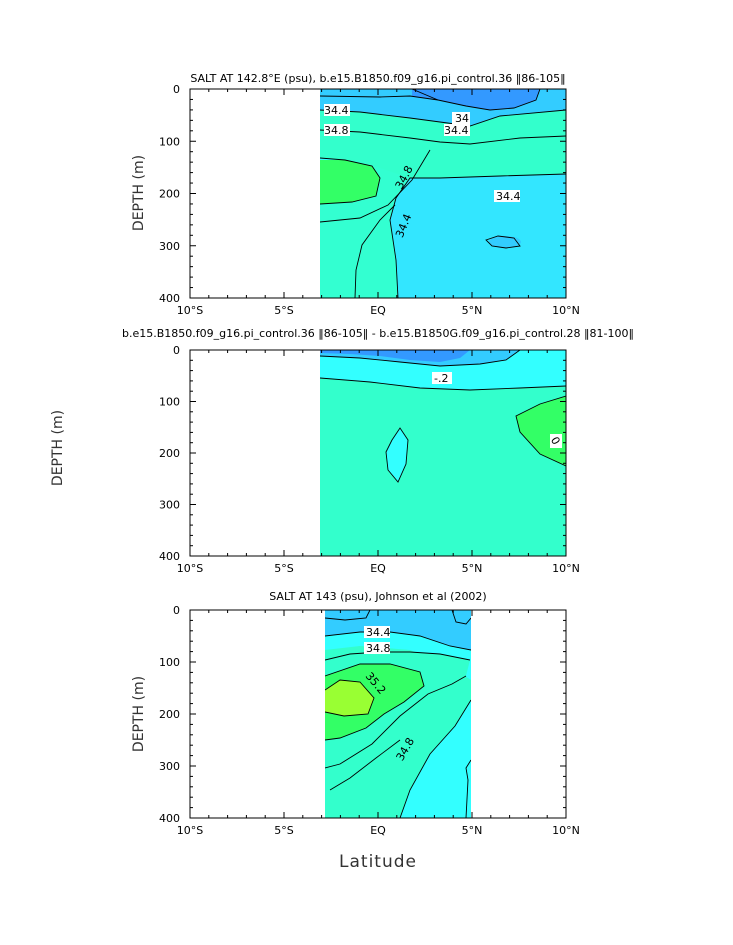 The width and height of the screenshot is (733, 945). What do you see at coordinates (443, 416) in the screenshot?
I see `panel-2-contours` at bounding box center [443, 416].